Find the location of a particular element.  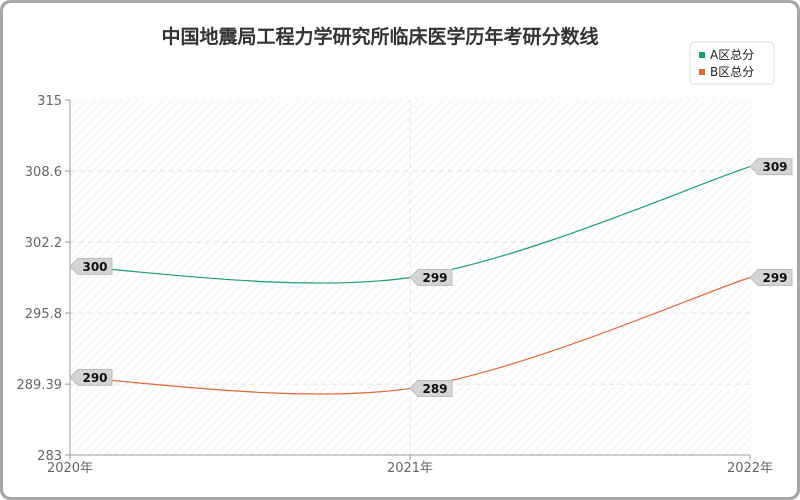

x-tick-label: 2020年 is located at coordinates (70, 468).